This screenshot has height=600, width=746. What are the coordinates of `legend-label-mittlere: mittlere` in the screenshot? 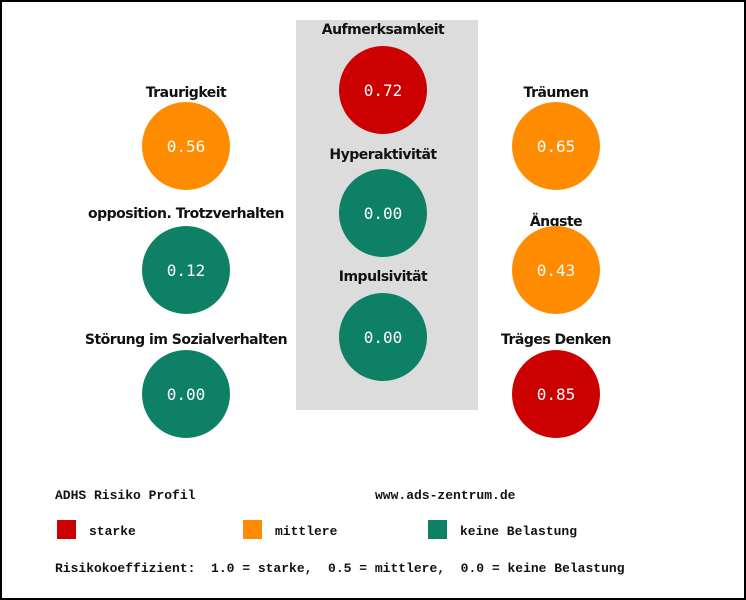 It's located at (306, 531).